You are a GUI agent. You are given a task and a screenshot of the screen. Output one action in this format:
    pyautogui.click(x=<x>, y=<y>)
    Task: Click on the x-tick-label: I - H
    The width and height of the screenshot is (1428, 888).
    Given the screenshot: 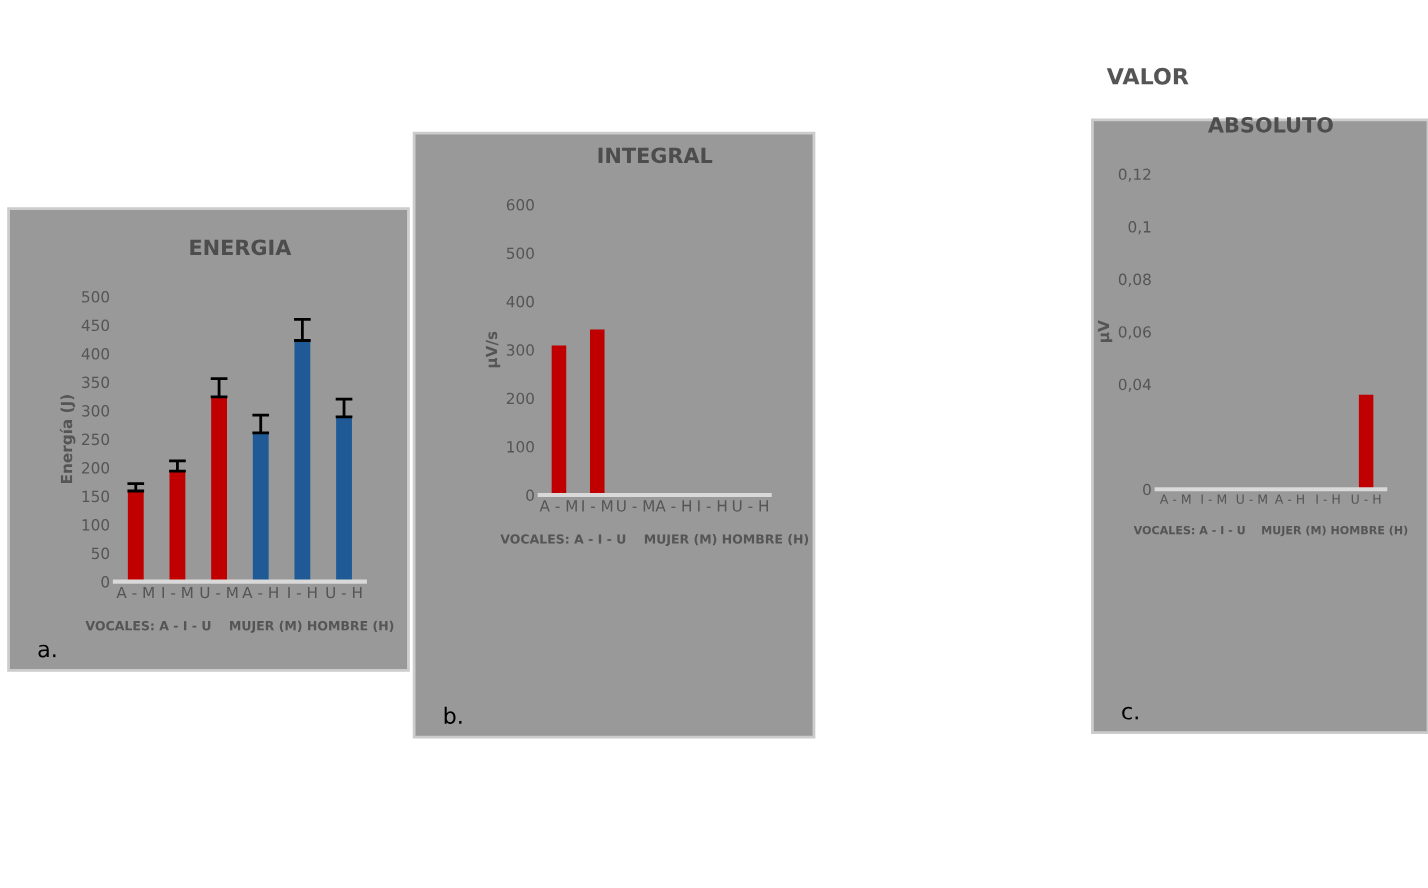 What is the action you would take?
    pyautogui.click(x=712, y=506)
    